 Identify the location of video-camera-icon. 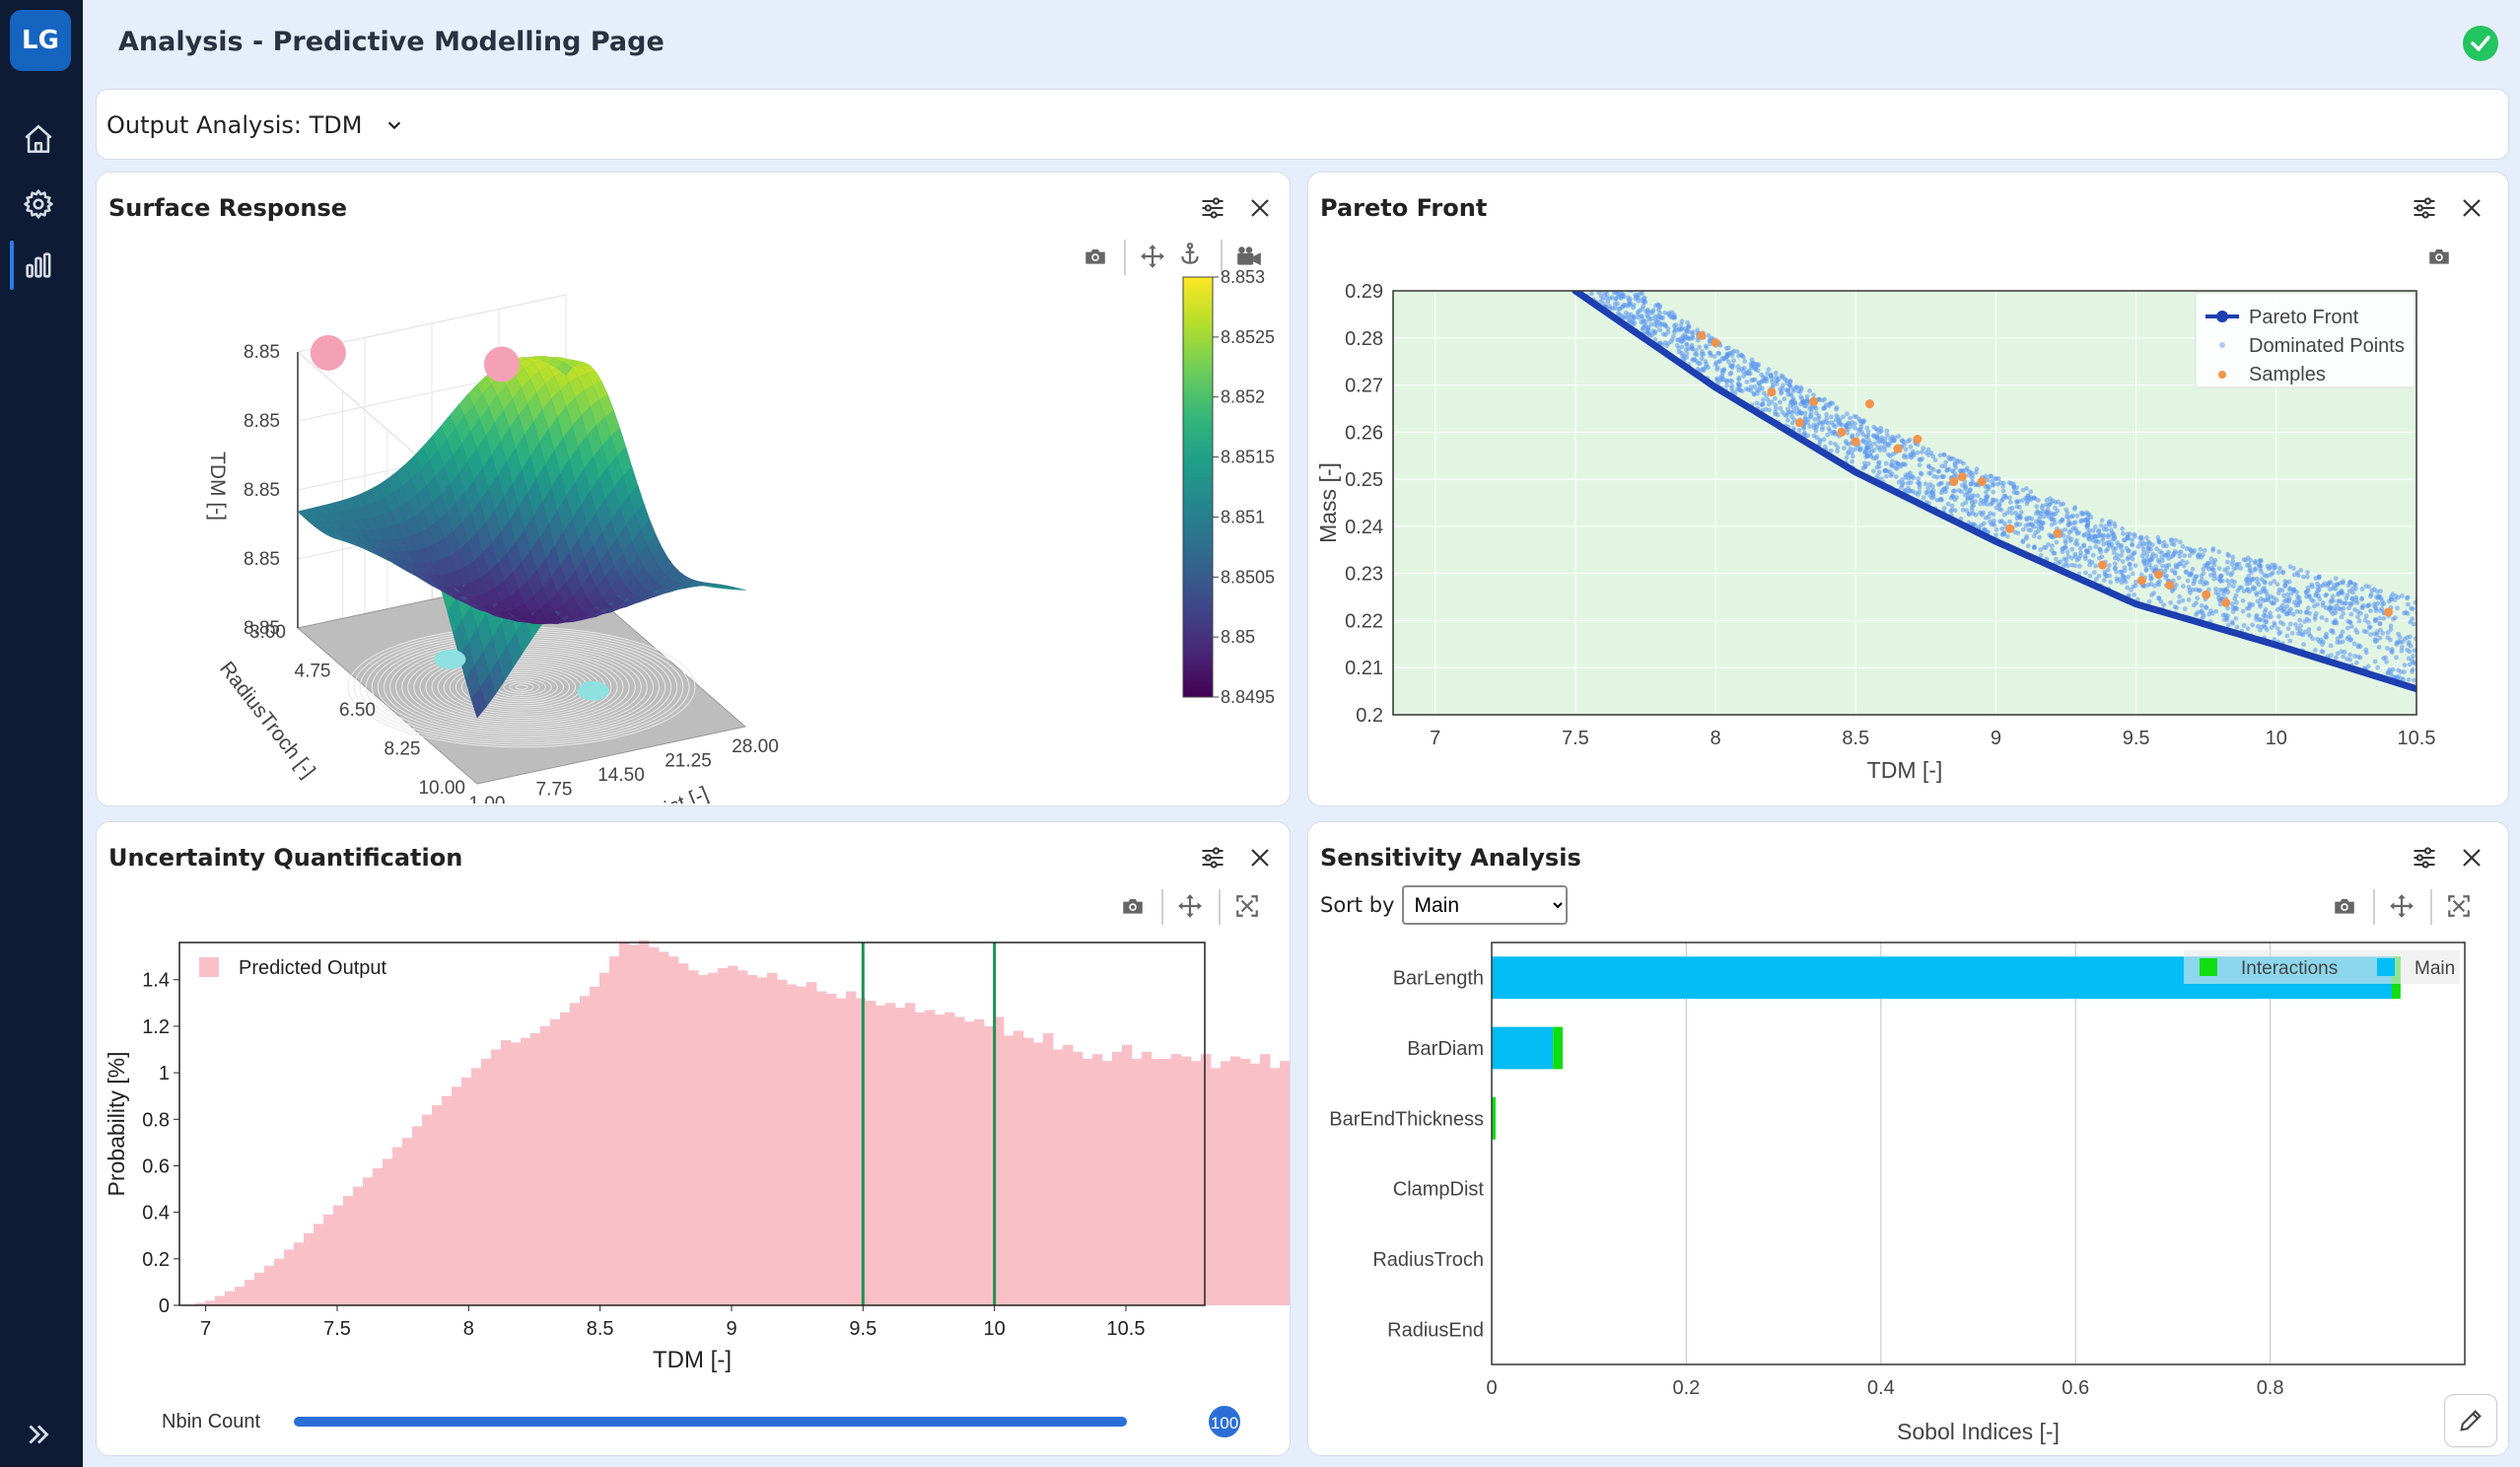
(1249, 256).